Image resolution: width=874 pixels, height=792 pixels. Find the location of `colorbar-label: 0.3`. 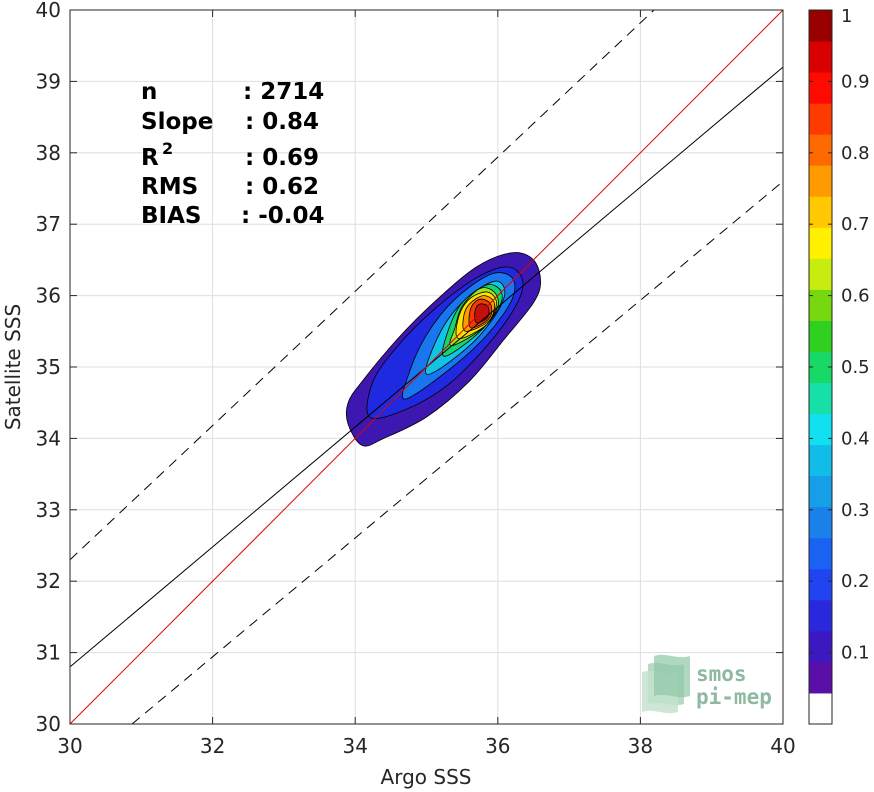

colorbar-label: 0.3 is located at coordinates (855, 510).